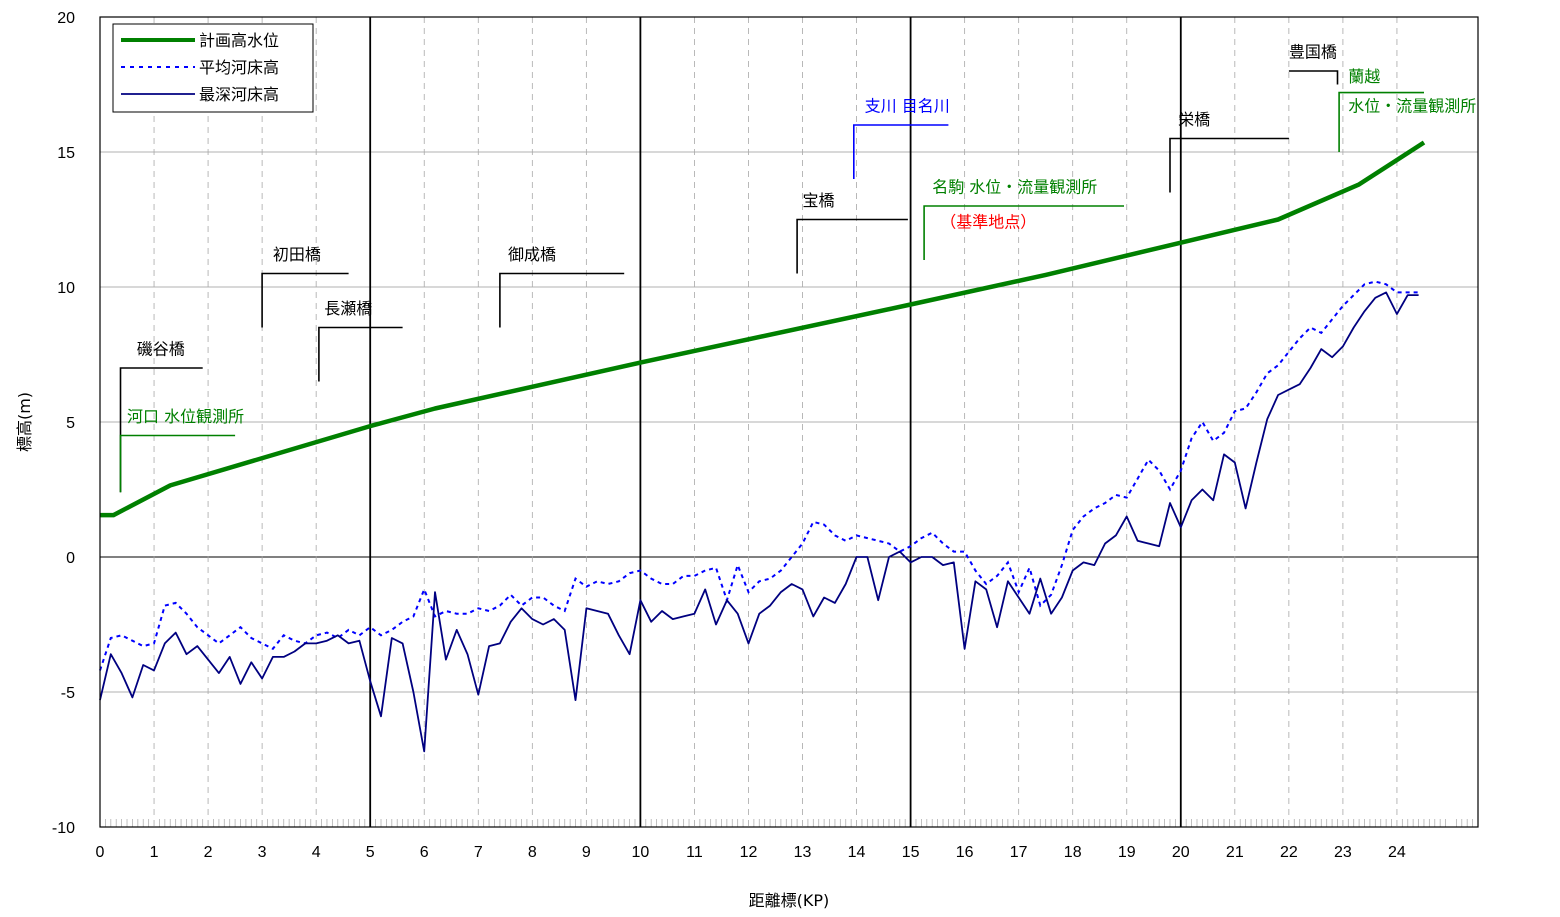 Image resolution: width=1560 pixels, height=917 pixels. Describe the element at coordinates (239, 67) in the screenshot. I see `legend-label-1: 平均河床高` at that location.